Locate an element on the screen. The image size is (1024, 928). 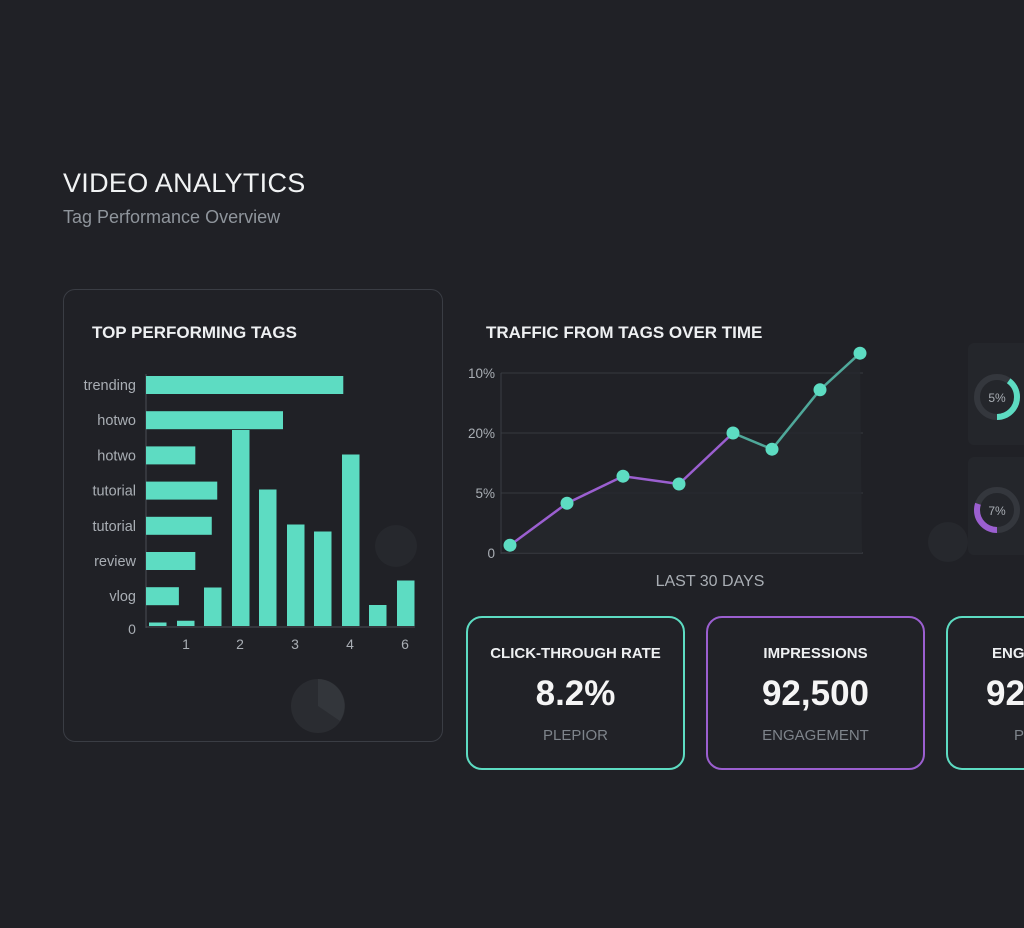
kpi-label: IMPRESSIONS is located at coordinates (815, 653).